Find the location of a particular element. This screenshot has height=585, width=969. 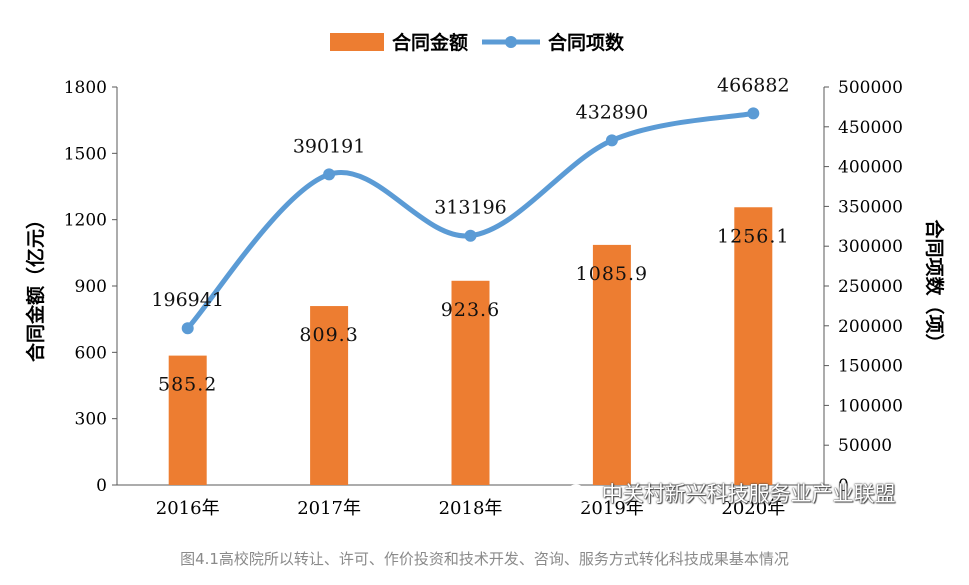

legend-line-marker is located at coordinates (511, 42).